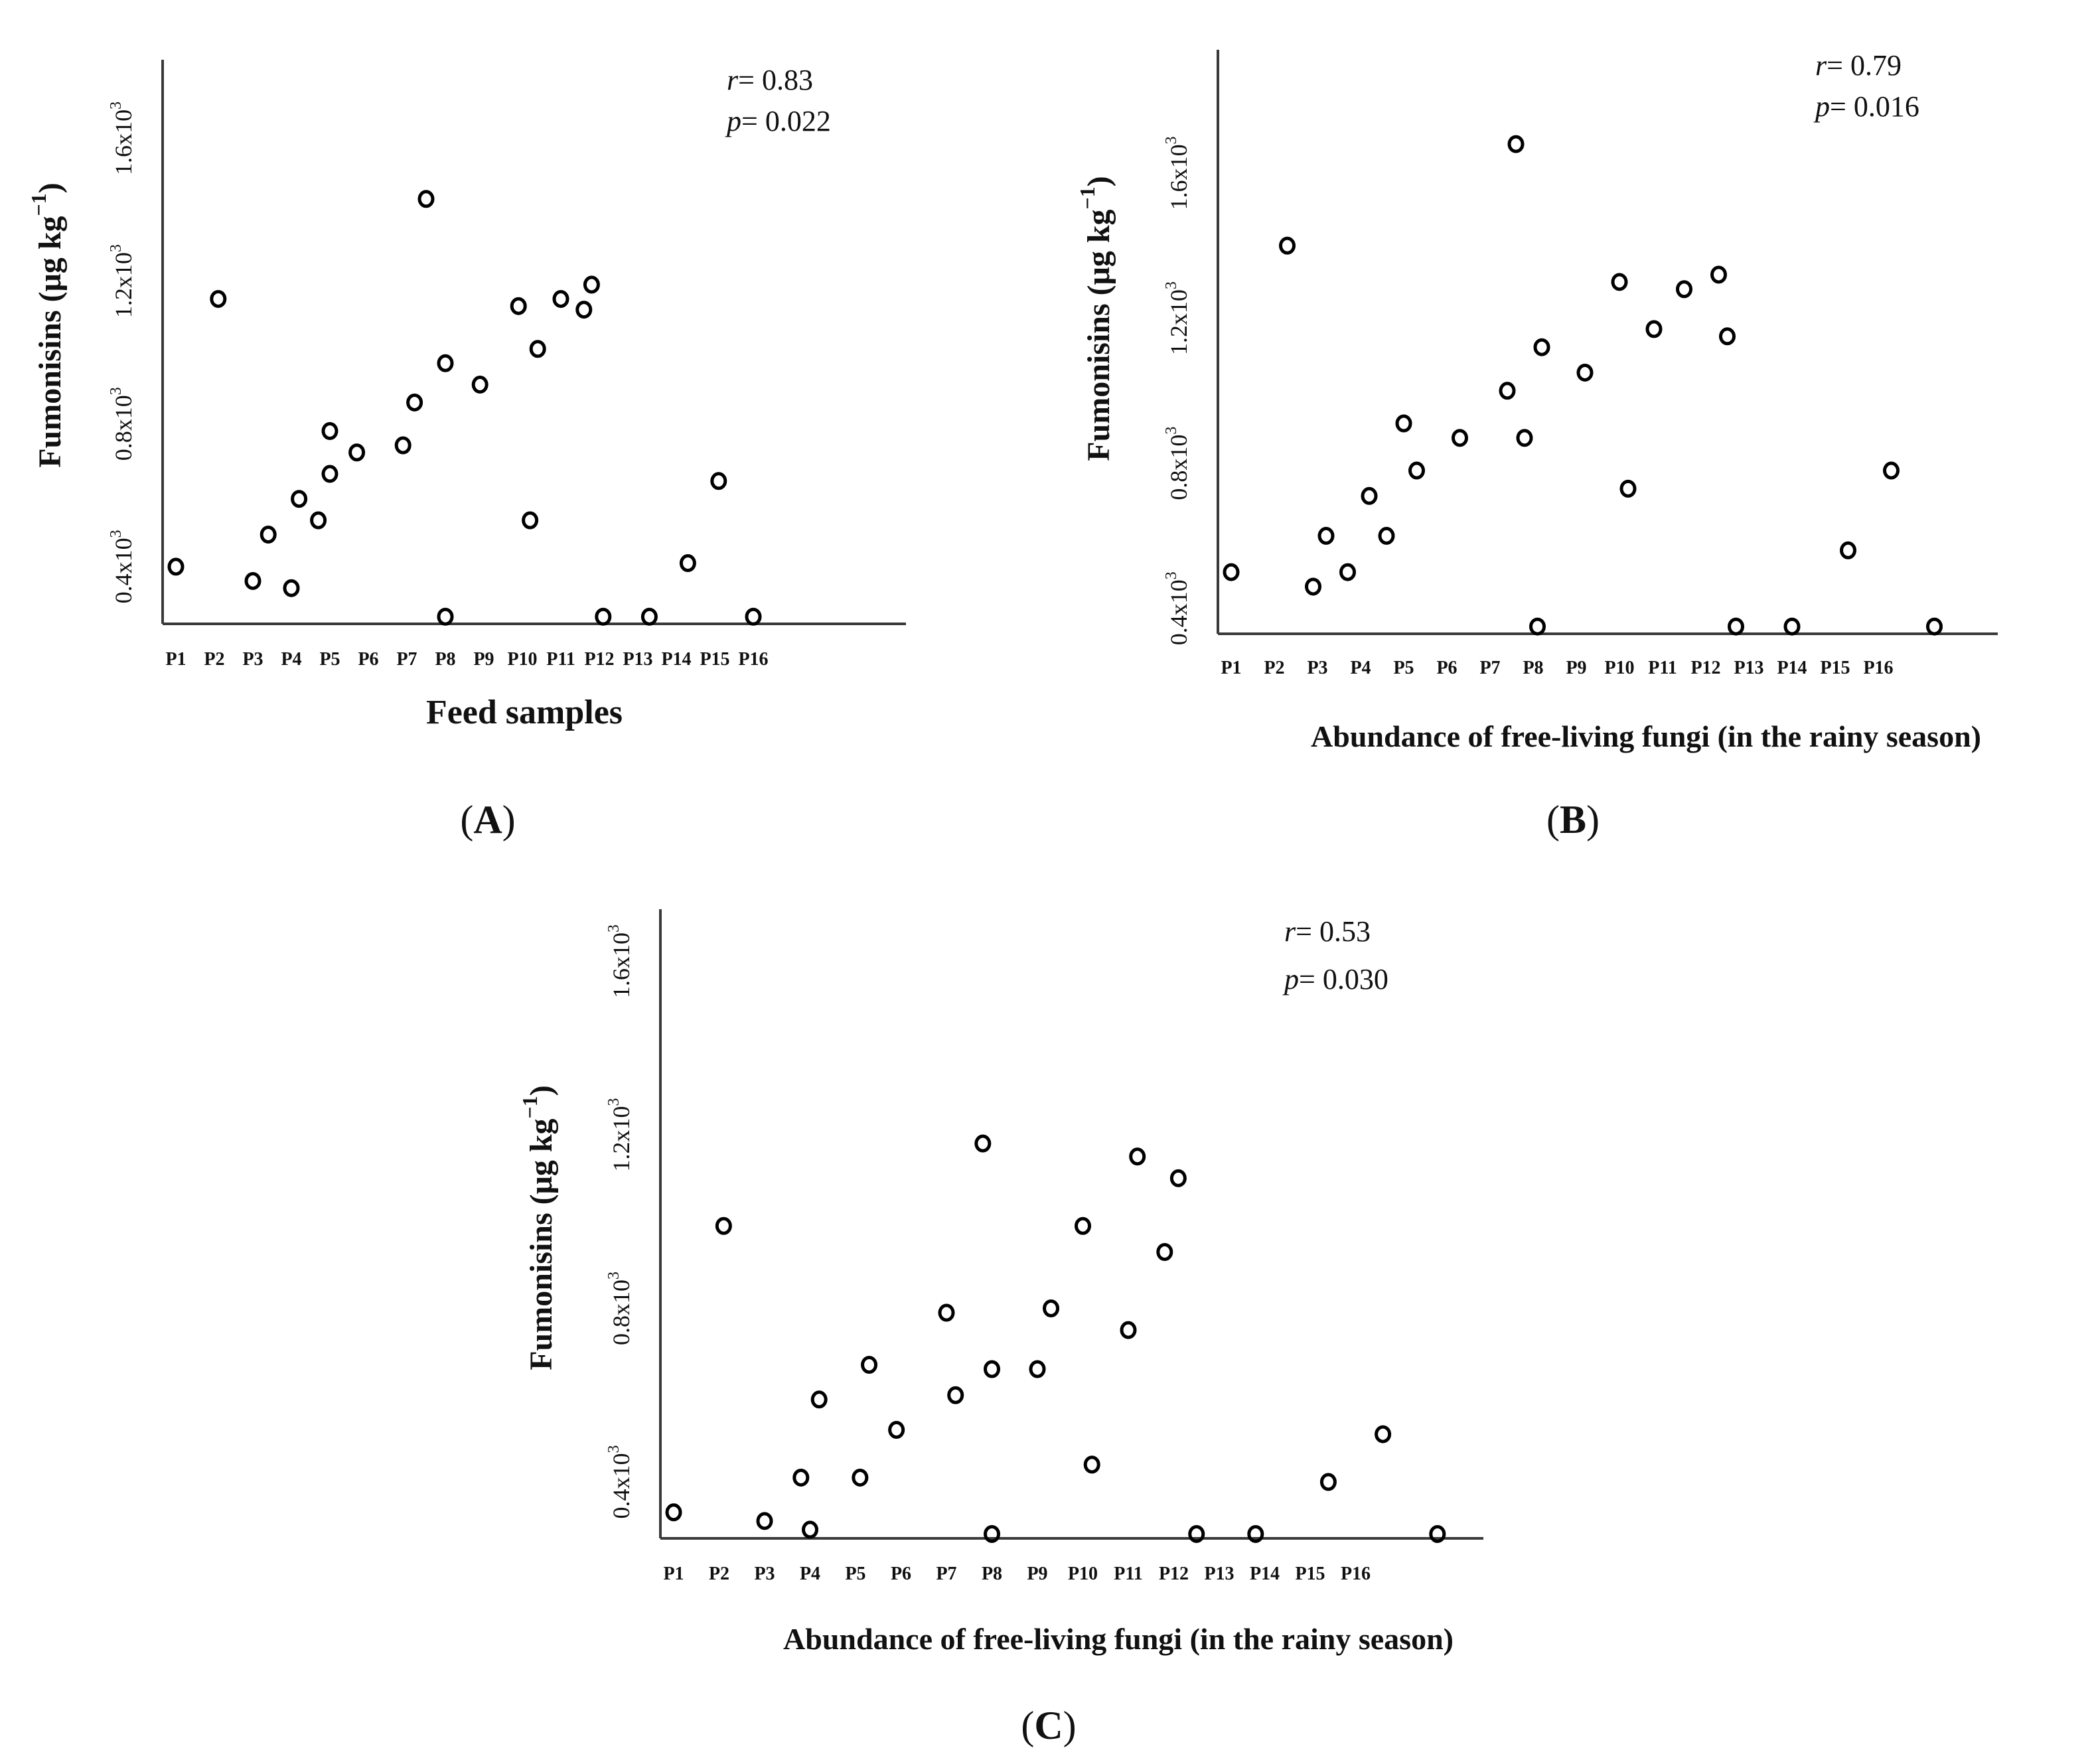 This screenshot has height=1764, width=2096. I want to click on panel-label-letter: C, so click(1048, 1726).